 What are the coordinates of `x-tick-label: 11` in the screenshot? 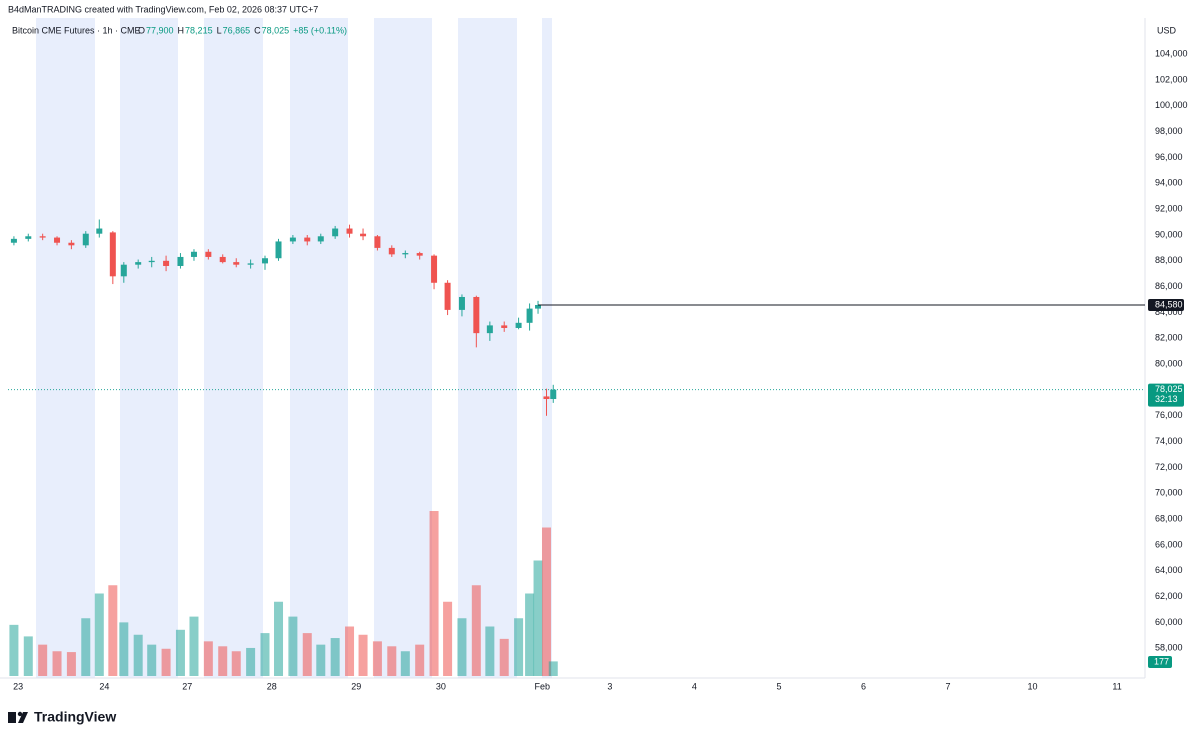 It's located at (1116, 686).